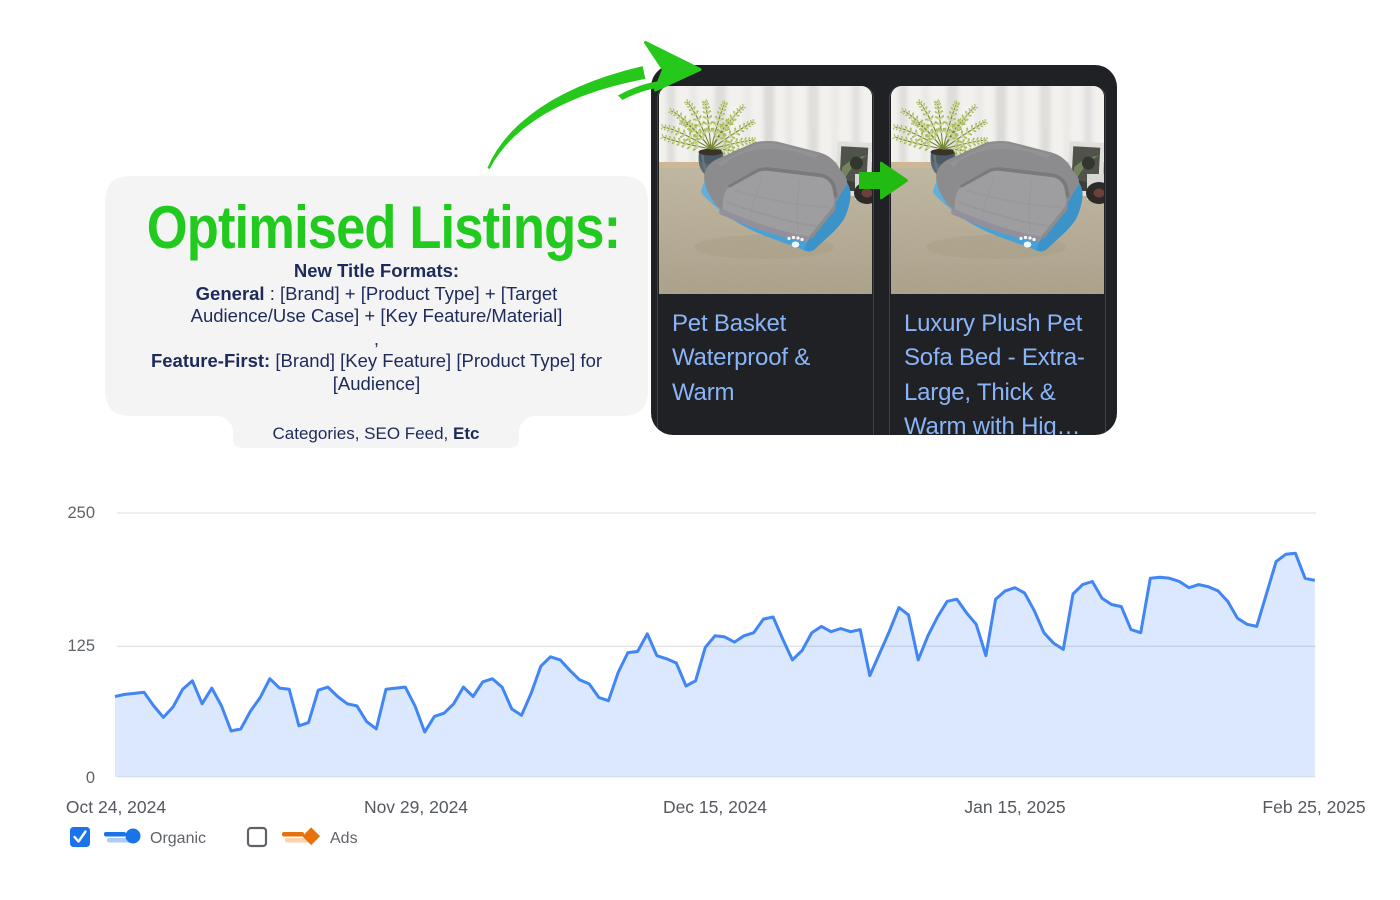 The height and width of the screenshot is (900, 1400). Describe the element at coordinates (81, 513) in the screenshot. I see `svg-text: 250` at that location.